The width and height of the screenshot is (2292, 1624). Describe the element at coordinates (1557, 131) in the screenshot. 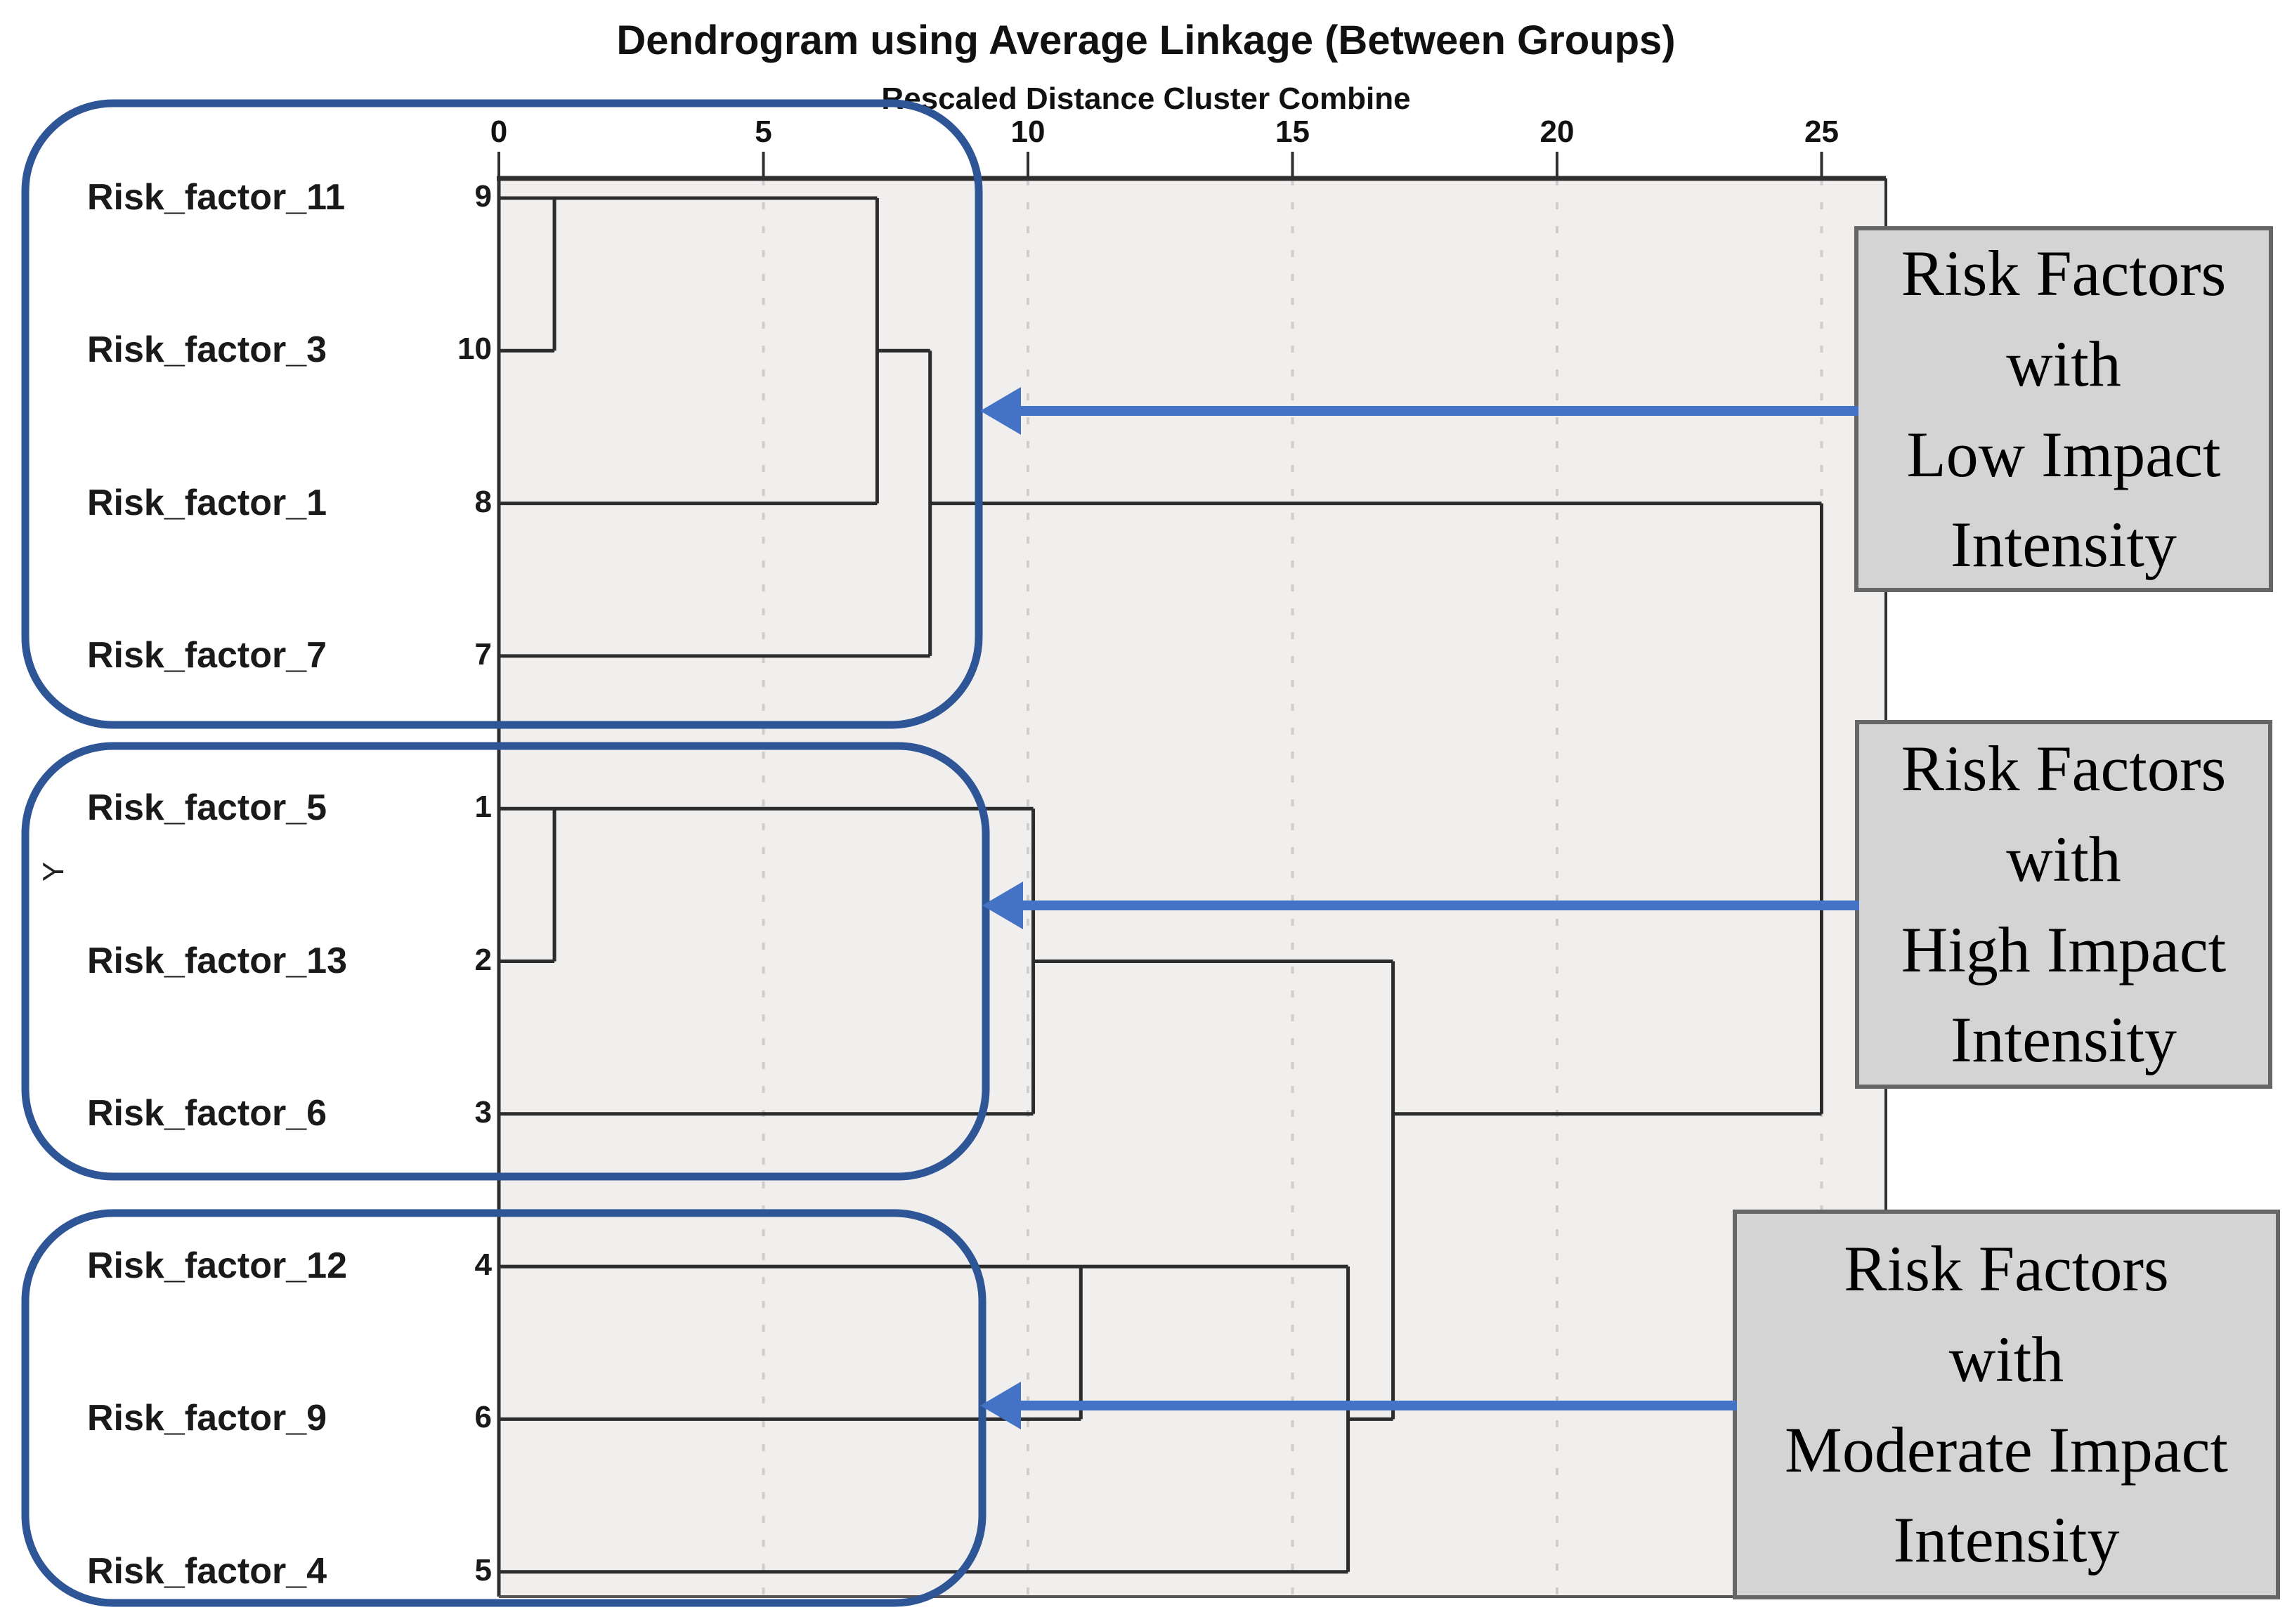

I see `x-tick-label: 20` at that location.